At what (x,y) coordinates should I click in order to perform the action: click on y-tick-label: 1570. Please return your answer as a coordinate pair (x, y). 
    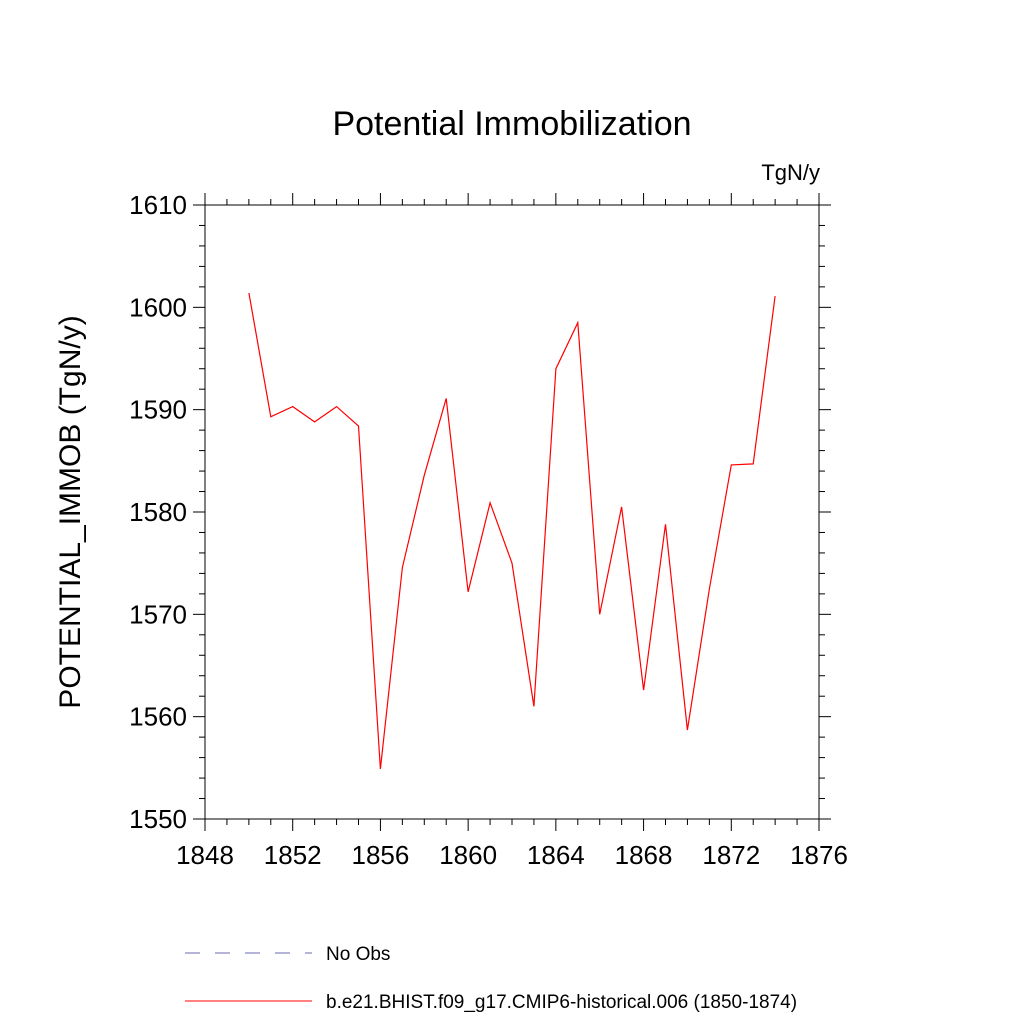
    Looking at the image, I should click on (158, 614).